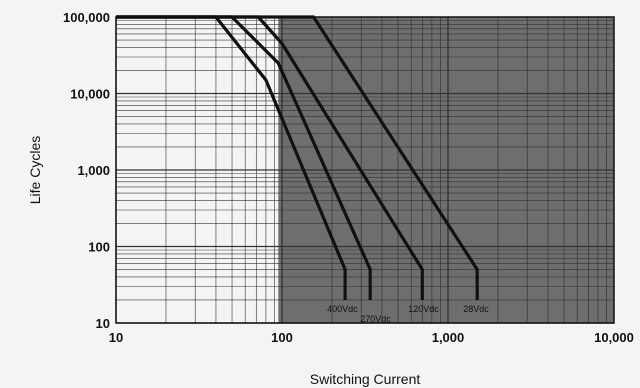 This screenshot has width=640, height=388. I want to click on x-tick-label: 10, so click(116, 337).